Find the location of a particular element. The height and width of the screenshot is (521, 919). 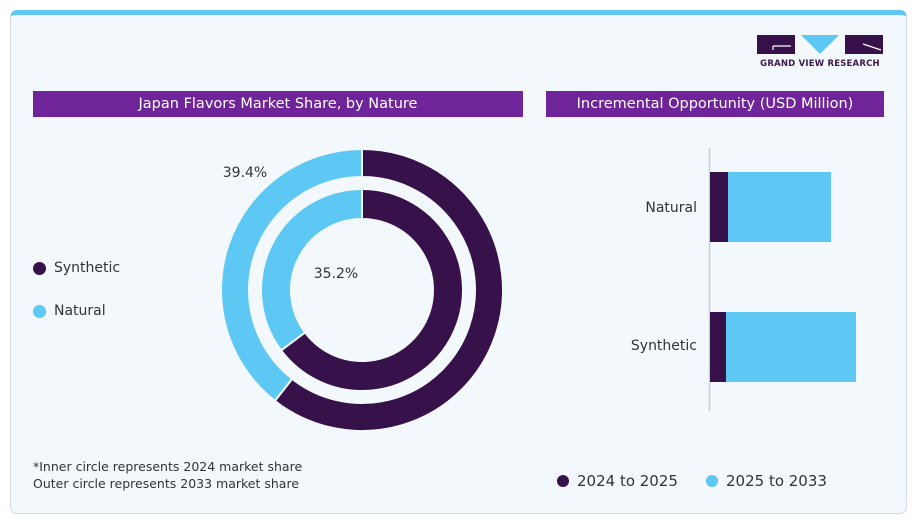

legend-label: Synthetic is located at coordinates (87, 268).